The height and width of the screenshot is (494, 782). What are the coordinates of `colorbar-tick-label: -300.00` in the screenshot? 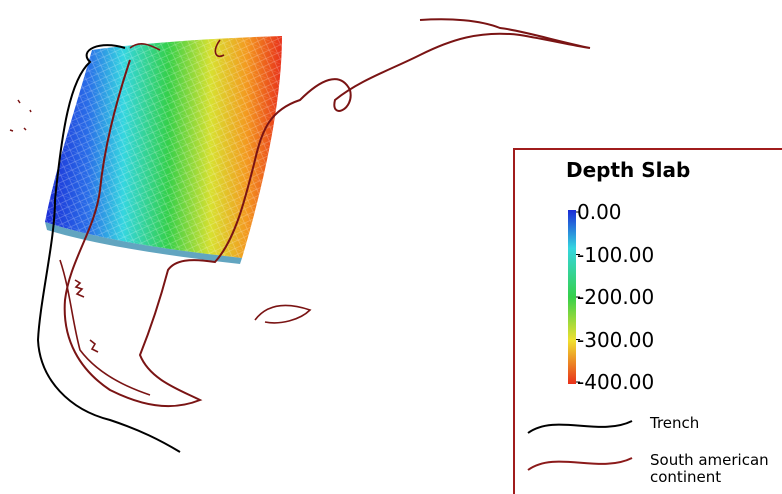 It's located at (616, 339).